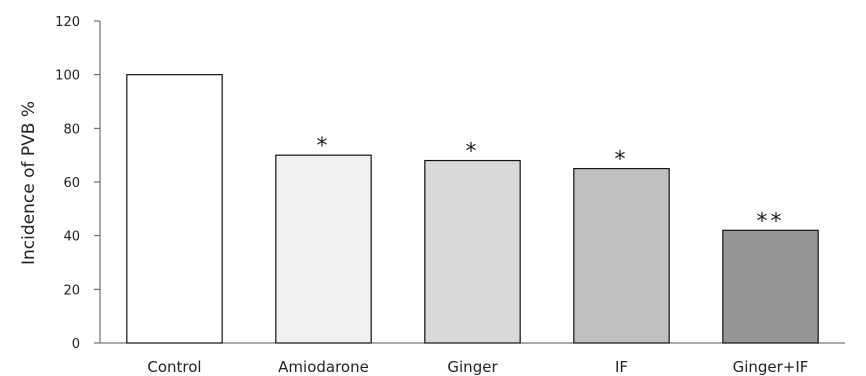 The height and width of the screenshot is (376, 866). I want to click on y-axis-label: Incidence of PVB %, so click(29, 183).